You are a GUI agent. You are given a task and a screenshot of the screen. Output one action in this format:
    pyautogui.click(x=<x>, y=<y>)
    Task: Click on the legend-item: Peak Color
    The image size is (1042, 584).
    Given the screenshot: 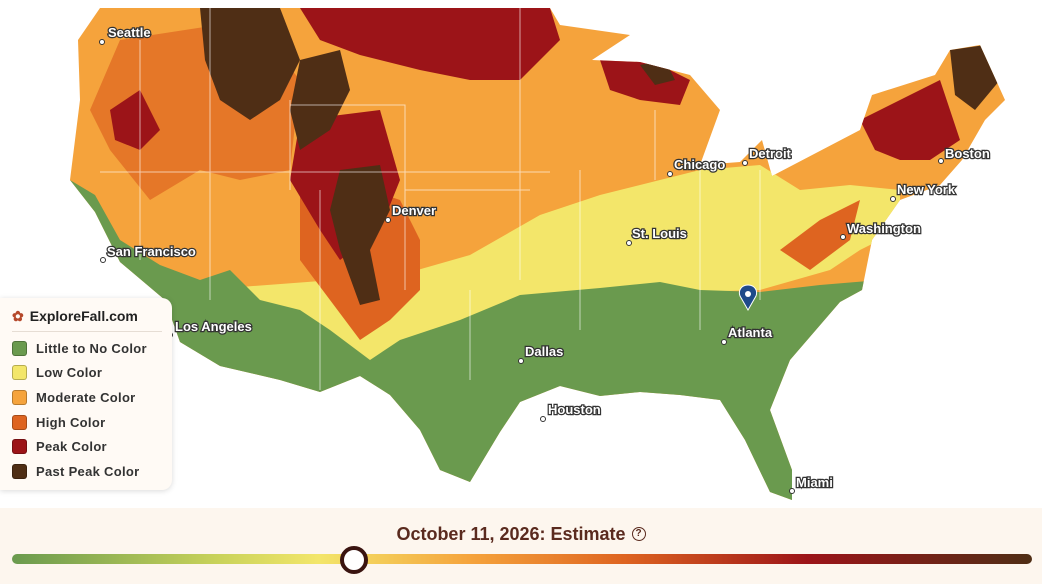 What is the action you would take?
    pyautogui.click(x=87, y=446)
    